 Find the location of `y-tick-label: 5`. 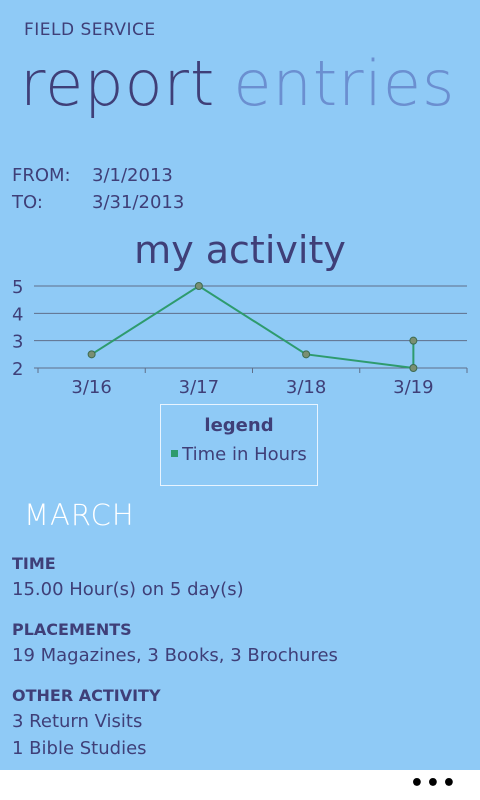

y-tick-label: 5 is located at coordinates (17, 287).